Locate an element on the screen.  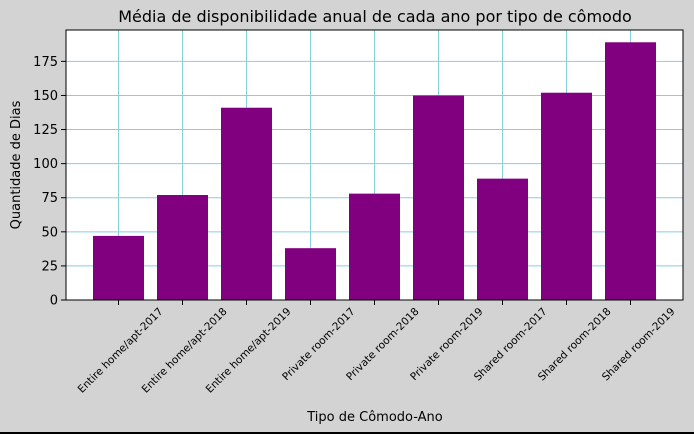
y-tick-label: 50 is located at coordinates (49, 232).